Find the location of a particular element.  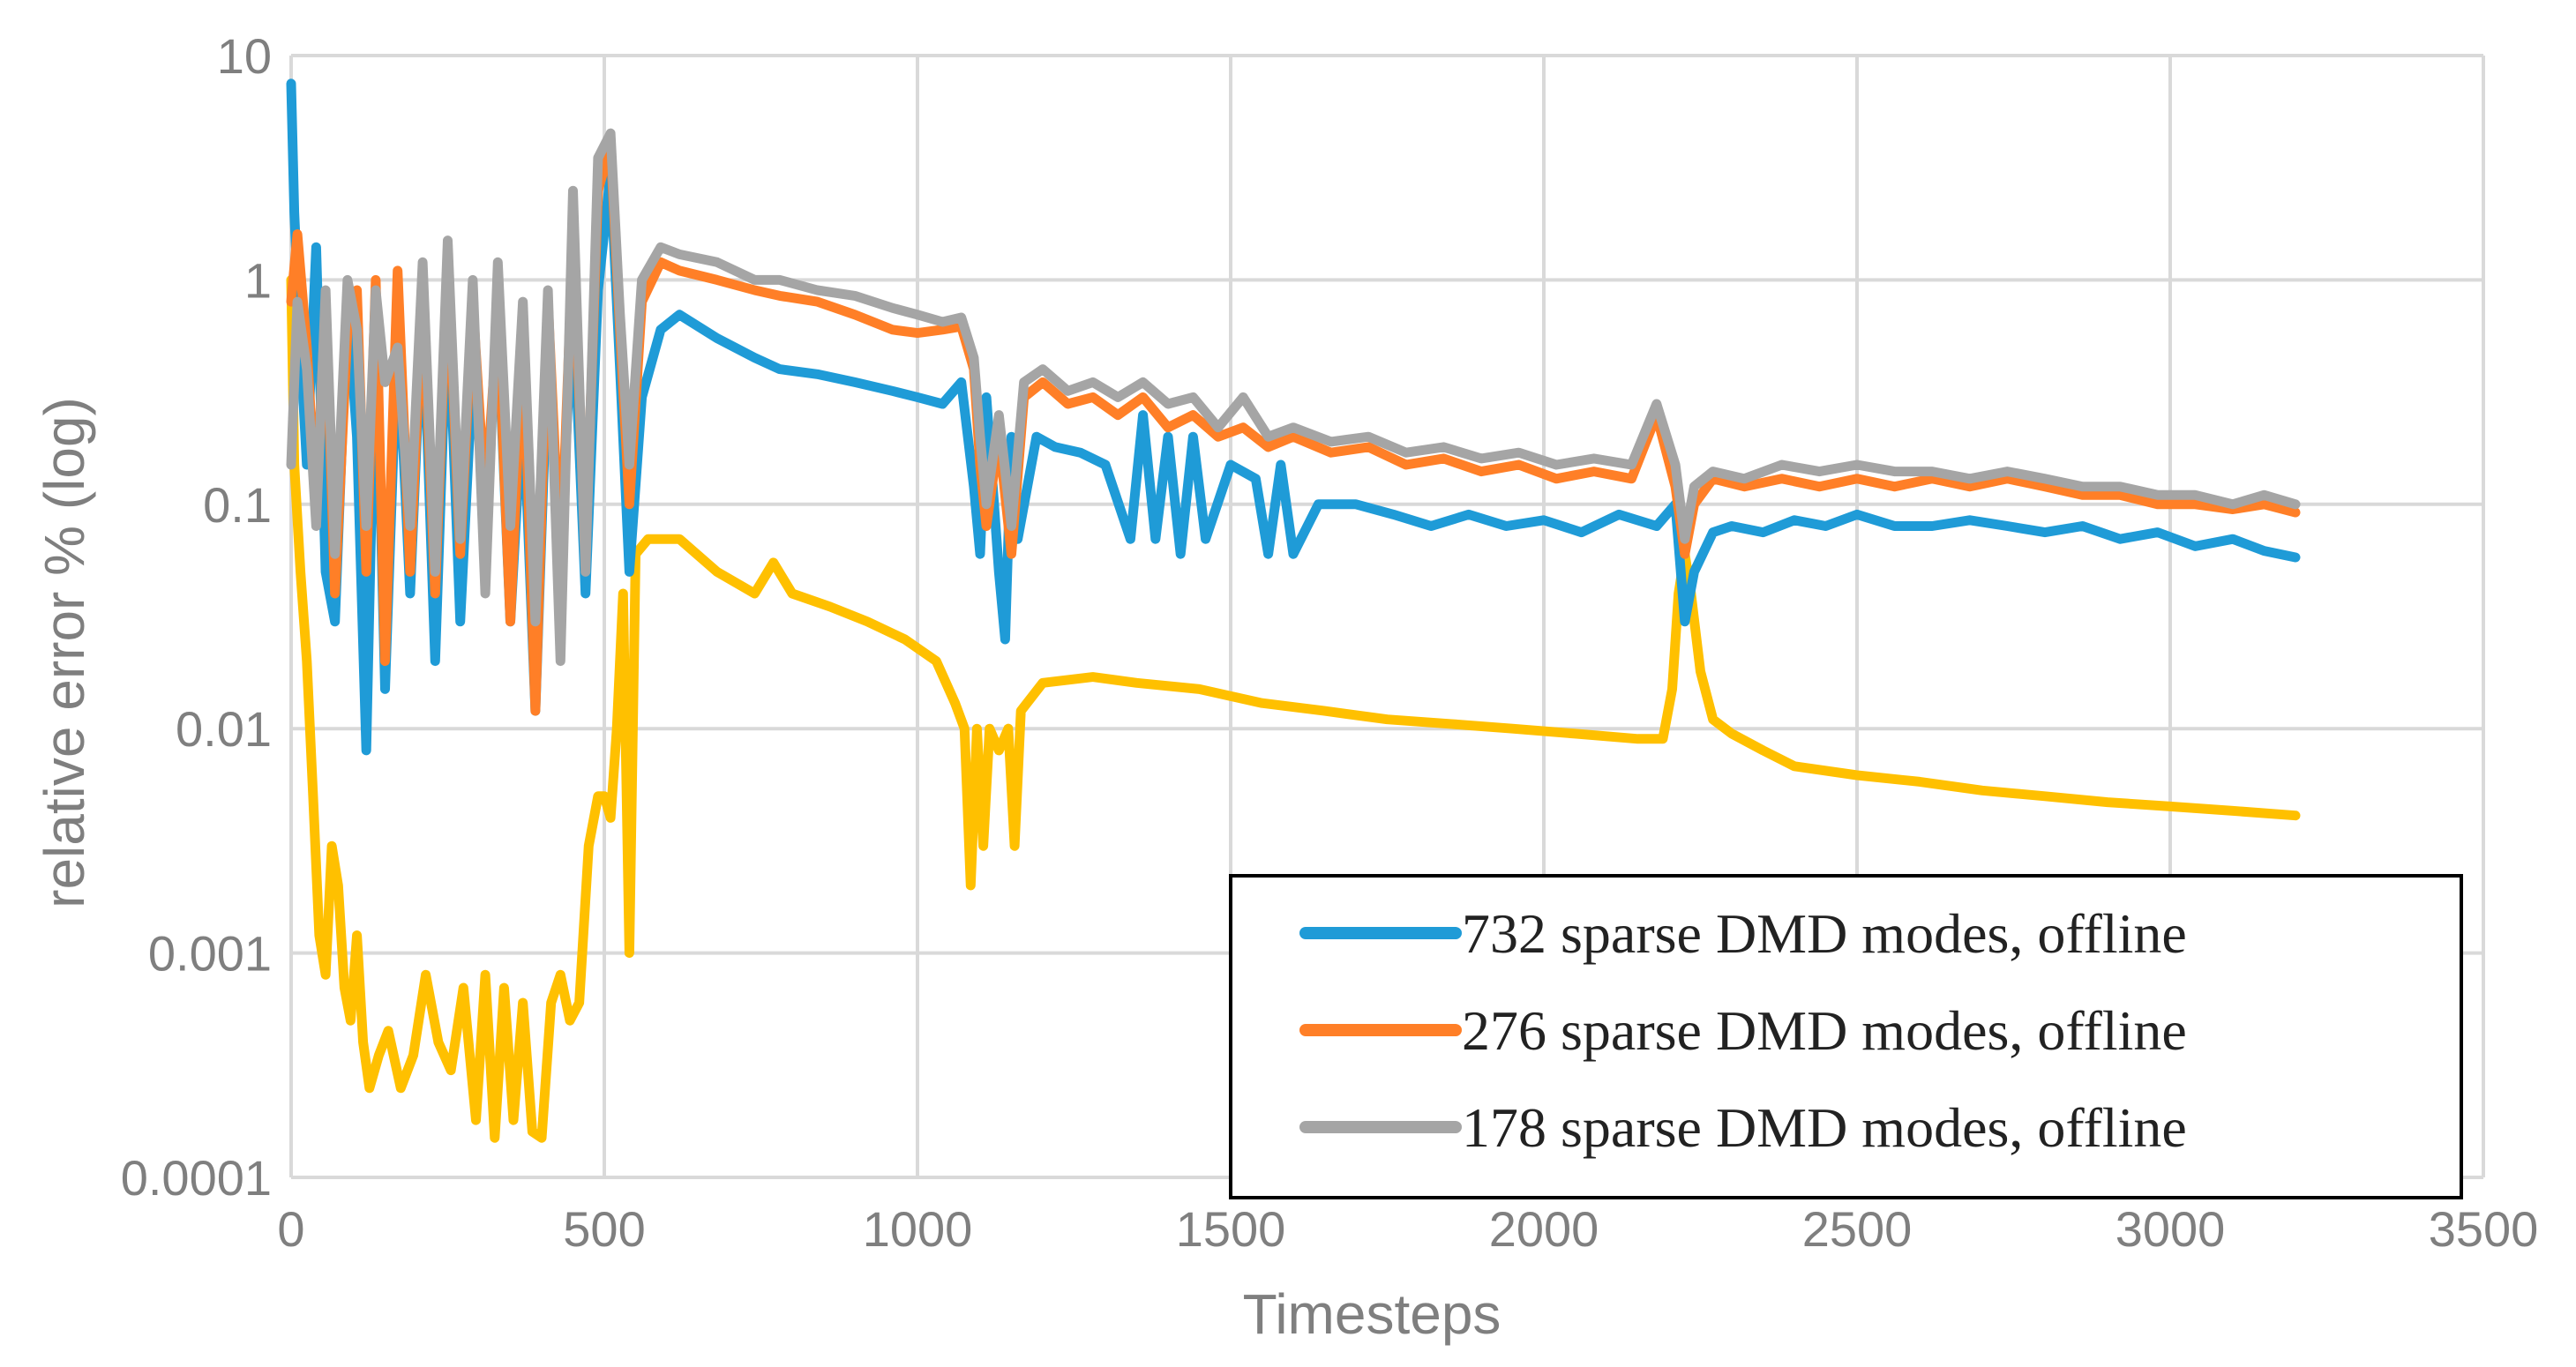

x-tick-label: 1000 is located at coordinates (918, 1229).